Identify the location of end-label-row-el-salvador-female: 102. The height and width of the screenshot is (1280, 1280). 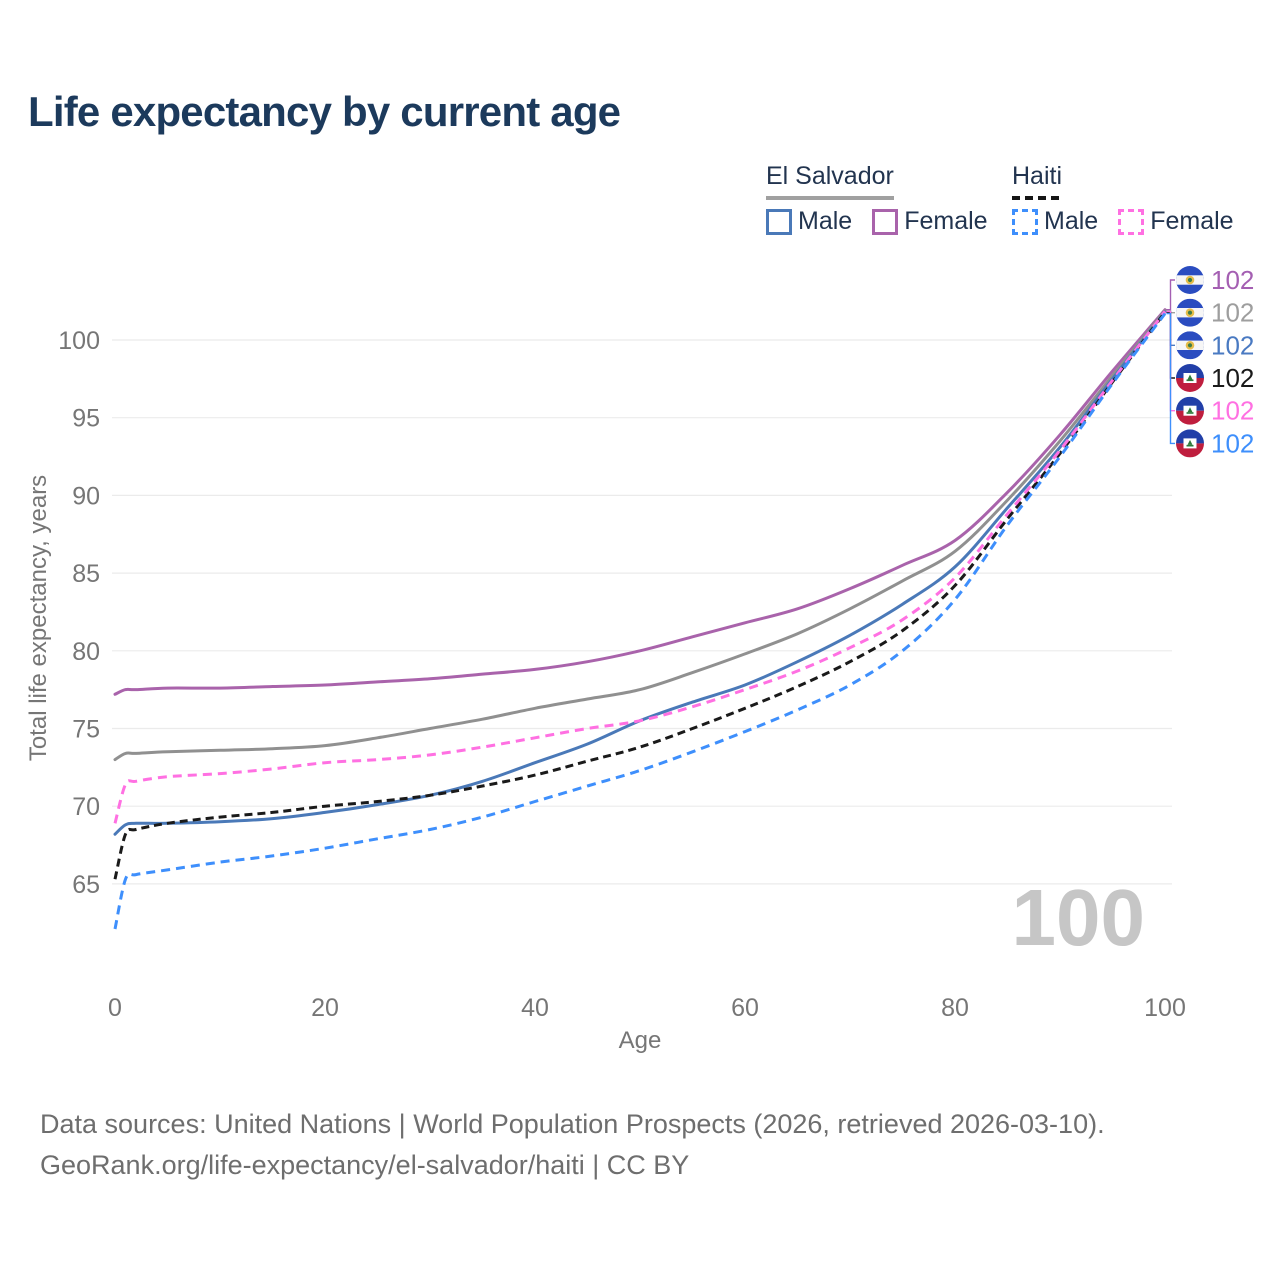
(1215, 280).